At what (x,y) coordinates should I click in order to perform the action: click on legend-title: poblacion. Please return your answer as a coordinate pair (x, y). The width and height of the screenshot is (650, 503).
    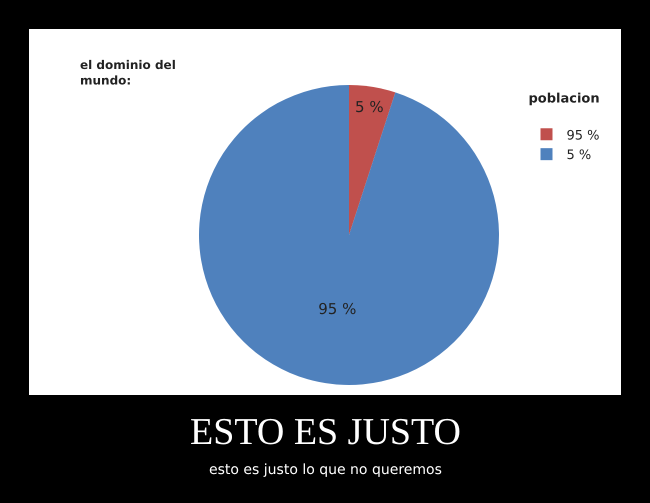
    Looking at the image, I should click on (564, 98).